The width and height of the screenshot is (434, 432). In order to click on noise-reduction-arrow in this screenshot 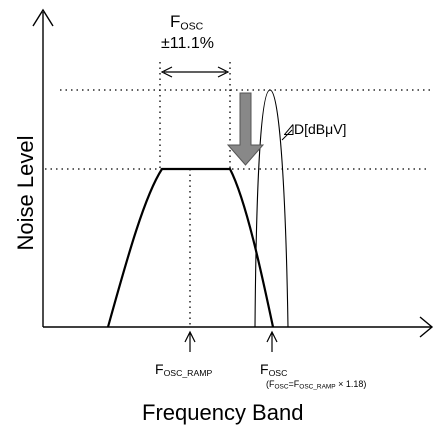, I will do `click(245, 129)`.